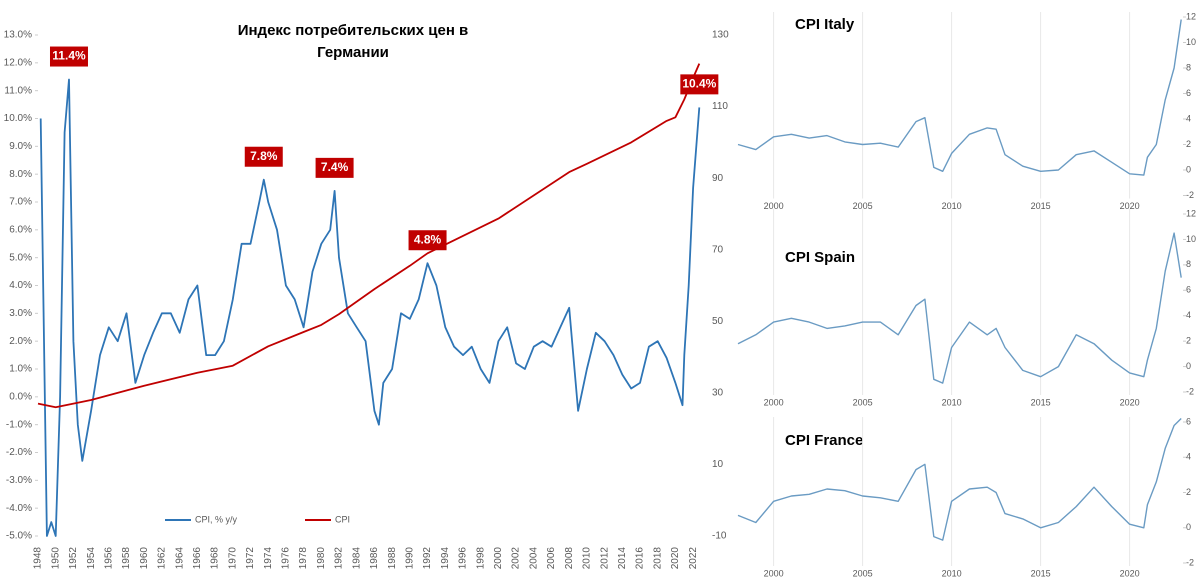  Describe the element at coordinates (718, 321) in the screenshot. I see `y2-tick-label: 50` at that location.